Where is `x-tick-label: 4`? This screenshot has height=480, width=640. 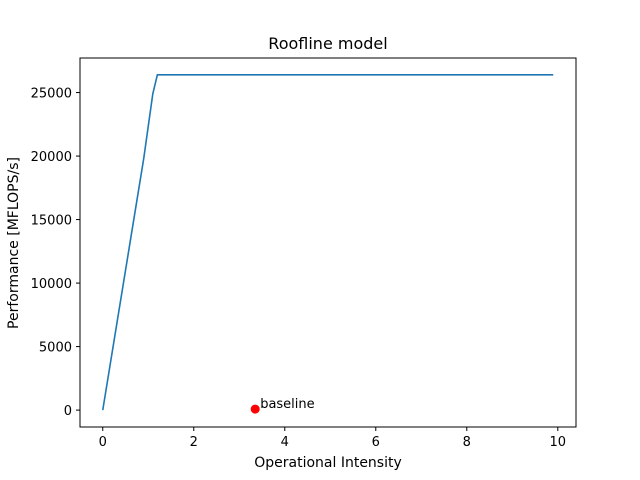
x-tick-label: 4 is located at coordinates (285, 442).